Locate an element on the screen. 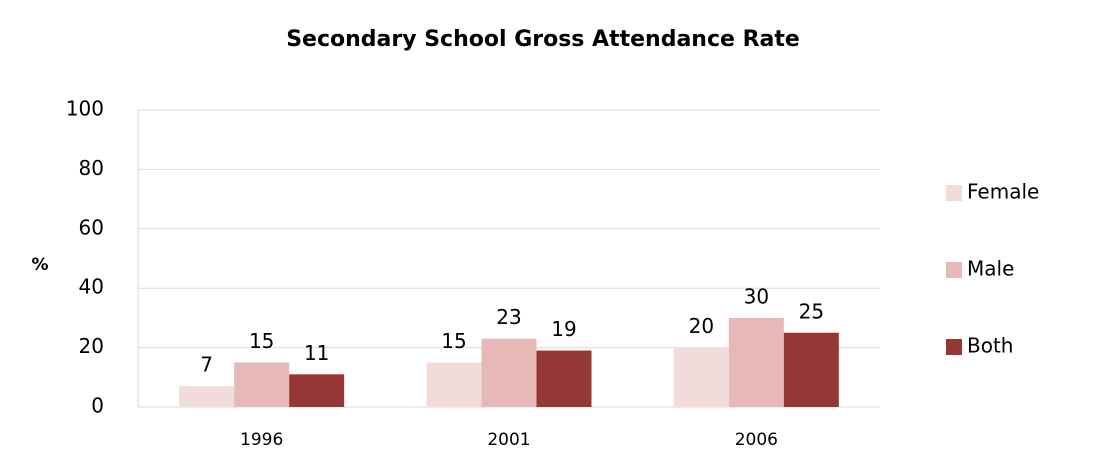  x-tick-label: 2001 is located at coordinates (508, 440).